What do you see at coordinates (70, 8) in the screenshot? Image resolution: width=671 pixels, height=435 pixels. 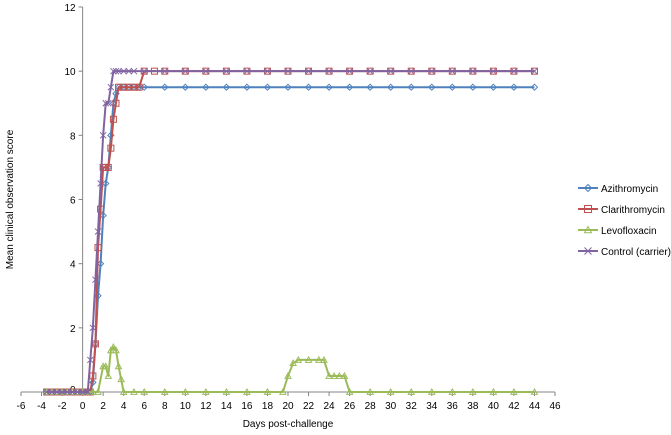 I see `y-tick-label: 12` at bounding box center [70, 8].